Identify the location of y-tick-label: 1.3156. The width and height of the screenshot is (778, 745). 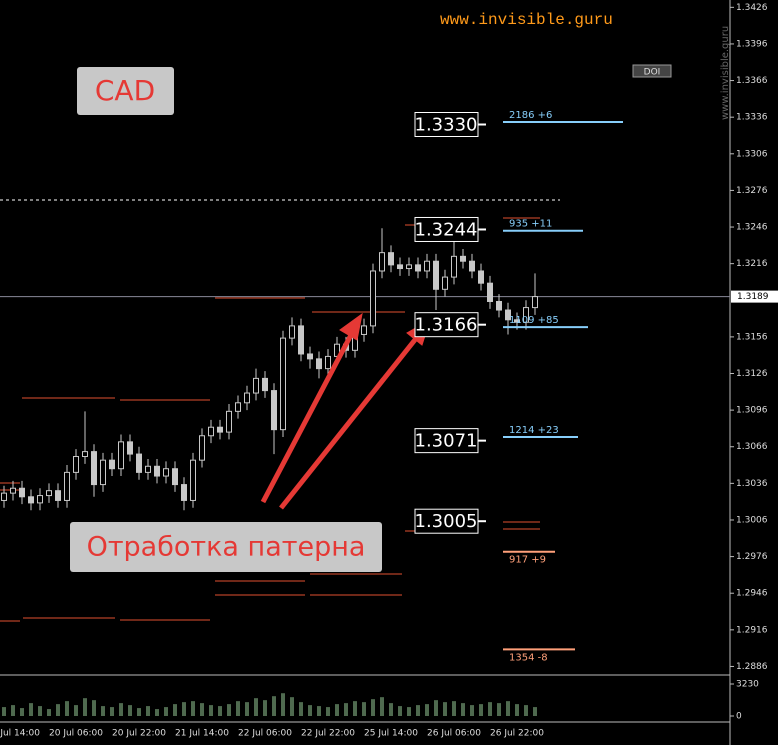
(752, 337).